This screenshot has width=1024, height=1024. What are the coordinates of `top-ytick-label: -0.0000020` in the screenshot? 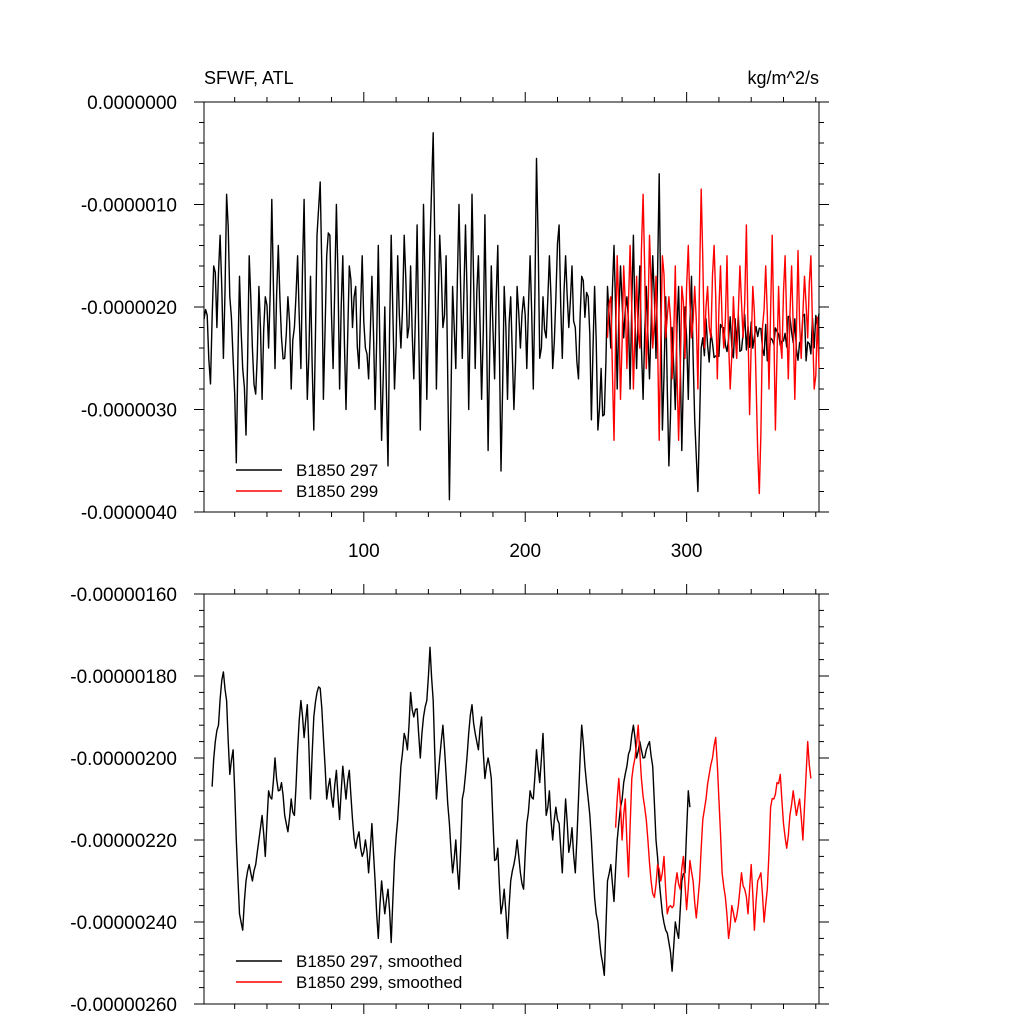 It's located at (129, 308).